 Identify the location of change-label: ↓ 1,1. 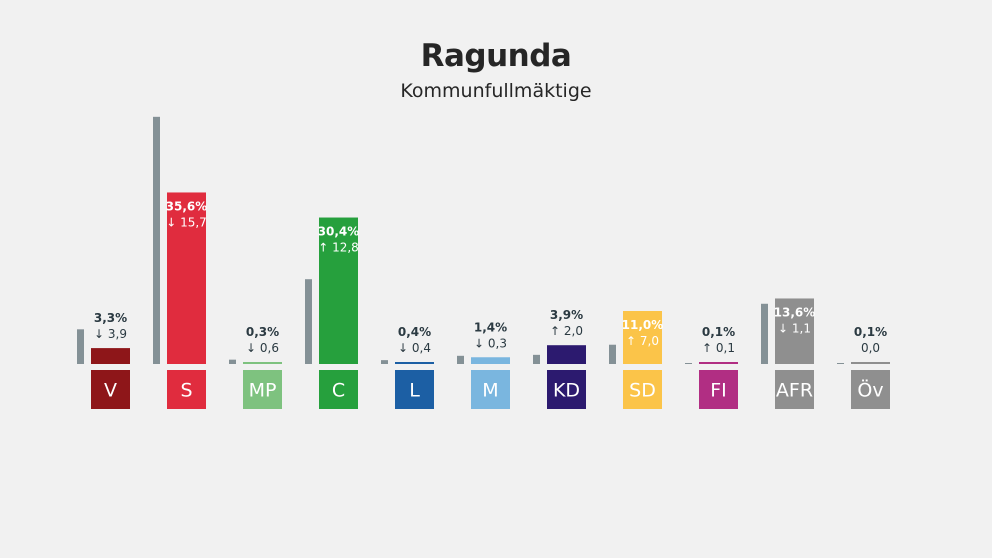
(794, 328).